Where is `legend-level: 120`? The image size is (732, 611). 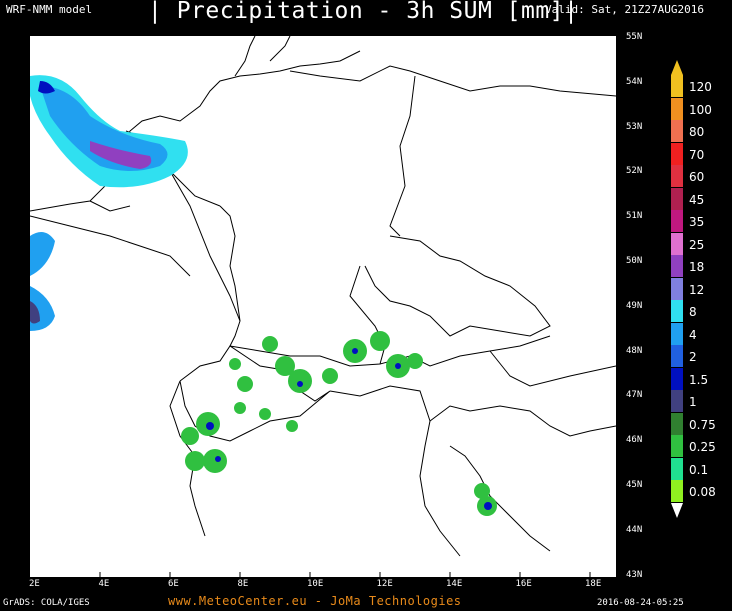 legend-level: 120 is located at coordinates (699, 86).